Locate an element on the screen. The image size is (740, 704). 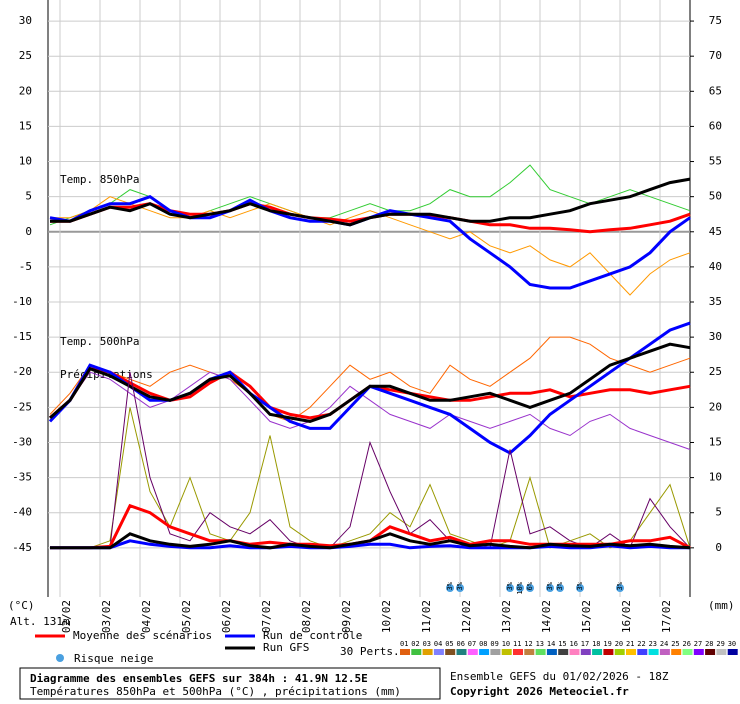
x-tick-label: 13/02 is located at coordinates (506, 616).